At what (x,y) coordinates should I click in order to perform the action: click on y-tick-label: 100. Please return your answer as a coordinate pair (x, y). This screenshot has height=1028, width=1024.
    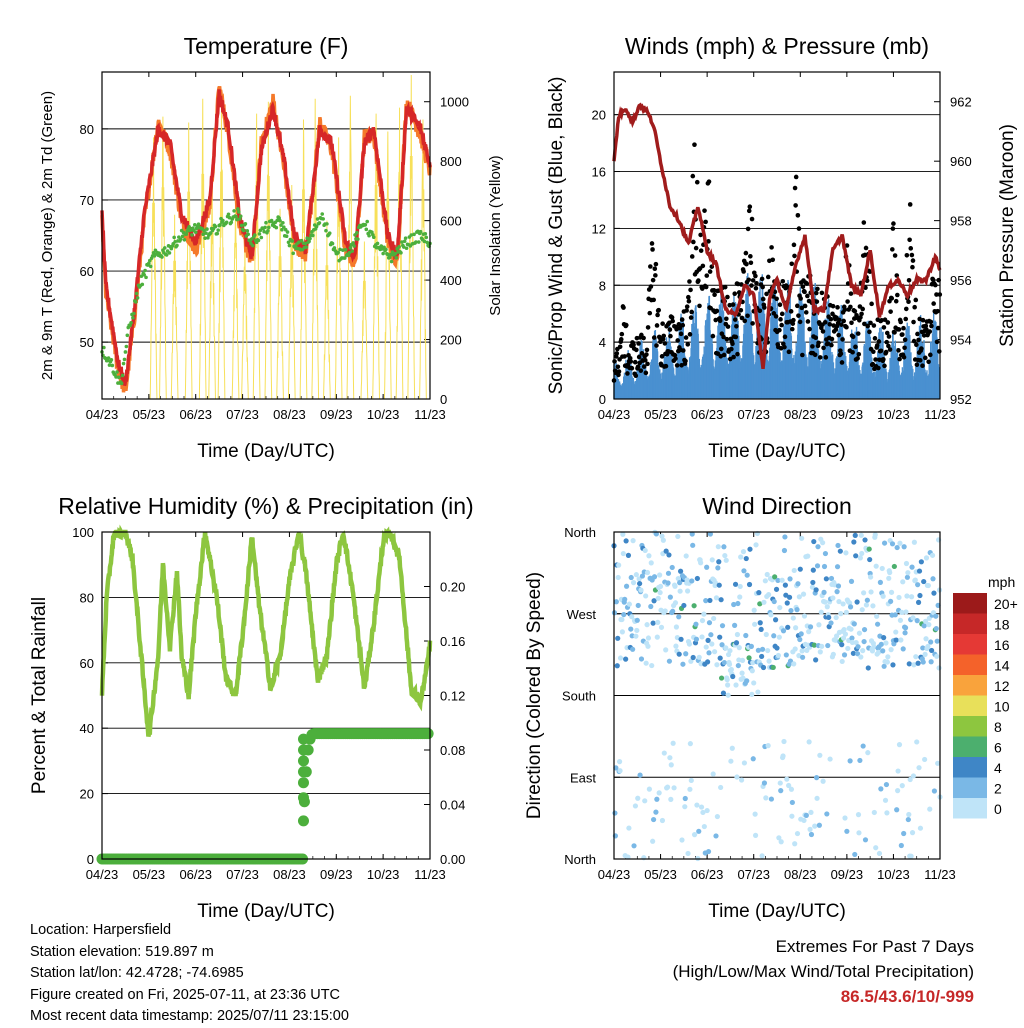
    Looking at the image, I should click on (83, 532).